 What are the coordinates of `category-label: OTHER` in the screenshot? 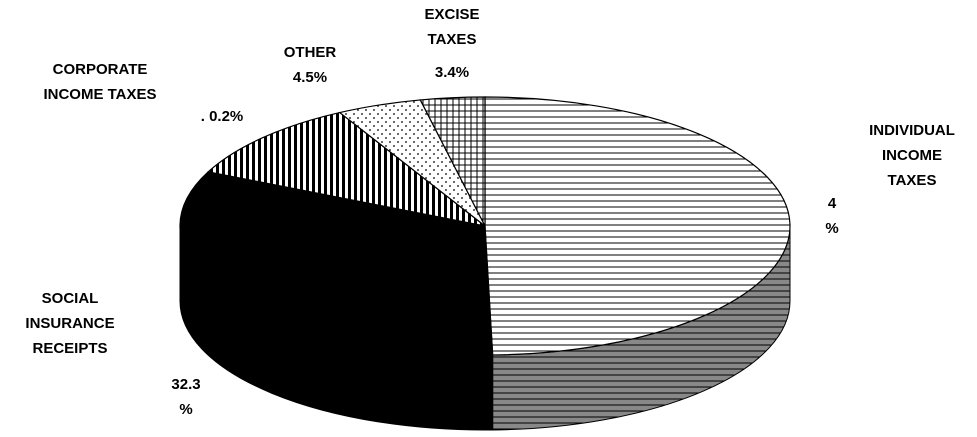 It's located at (310, 52).